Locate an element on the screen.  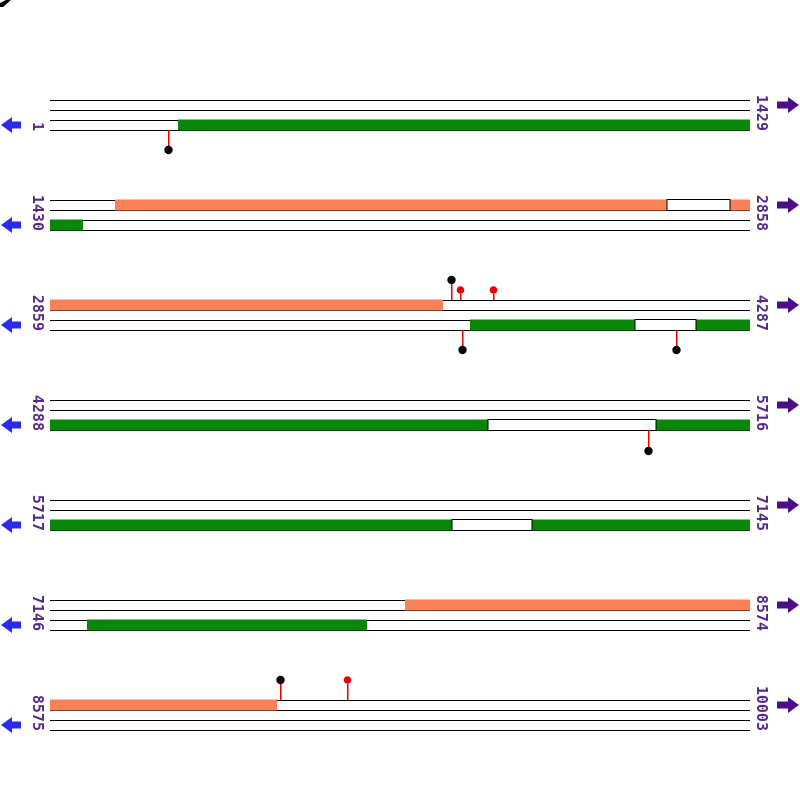
sequence-row: 4288 5716 is located at coordinates (400, 425).